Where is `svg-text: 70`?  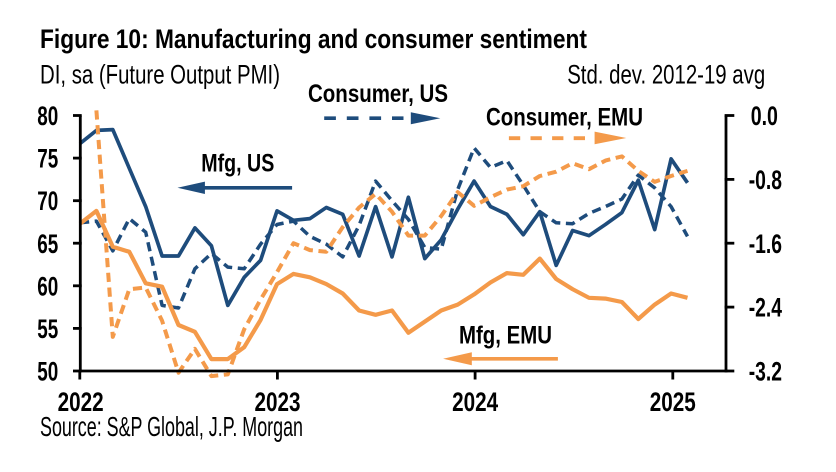 svg-text: 70 is located at coordinates (47, 201).